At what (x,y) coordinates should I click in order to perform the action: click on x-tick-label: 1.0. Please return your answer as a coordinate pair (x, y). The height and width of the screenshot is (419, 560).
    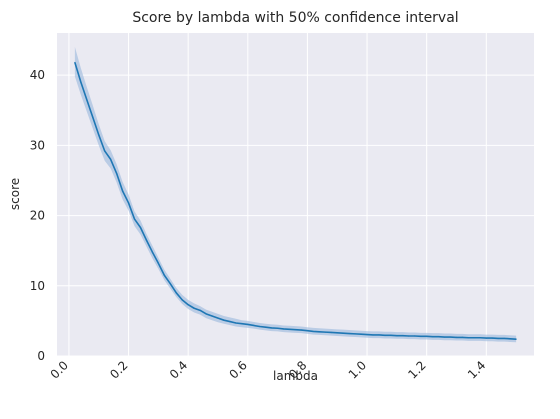
    Looking at the image, I should click on (357, 369).